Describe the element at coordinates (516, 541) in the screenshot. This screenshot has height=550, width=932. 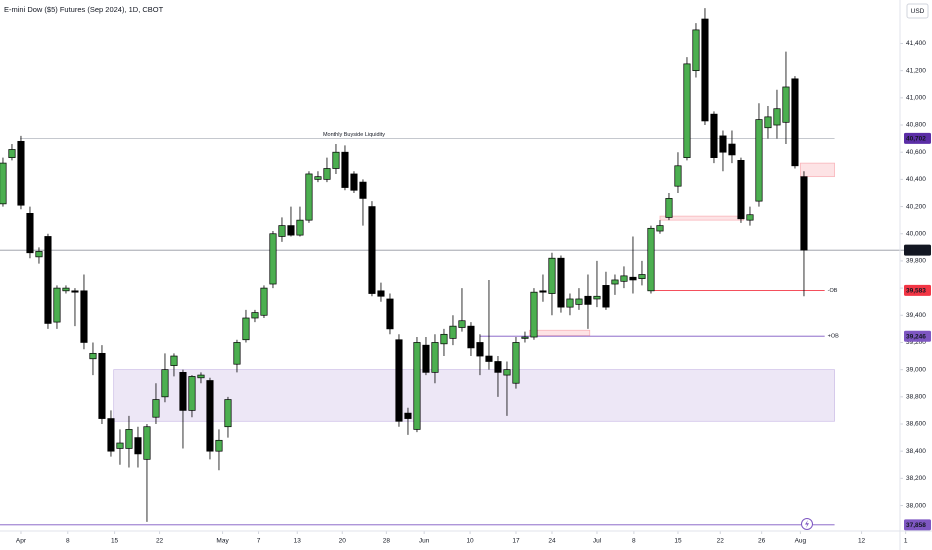
I see `x-tick-label: 17` at that location.